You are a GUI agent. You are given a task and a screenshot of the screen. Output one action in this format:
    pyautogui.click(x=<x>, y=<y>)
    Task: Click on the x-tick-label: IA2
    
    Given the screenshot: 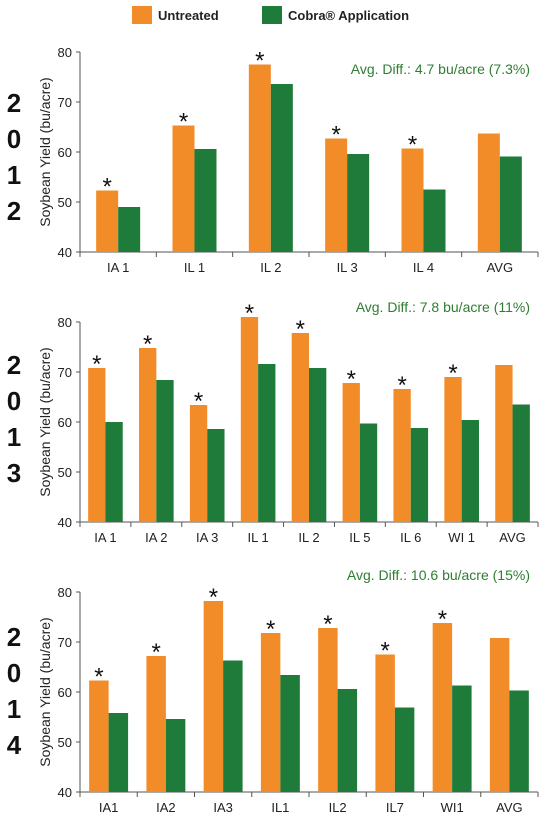 What is the action you would take?
    pyautogui.click(x=166, y=807)
    